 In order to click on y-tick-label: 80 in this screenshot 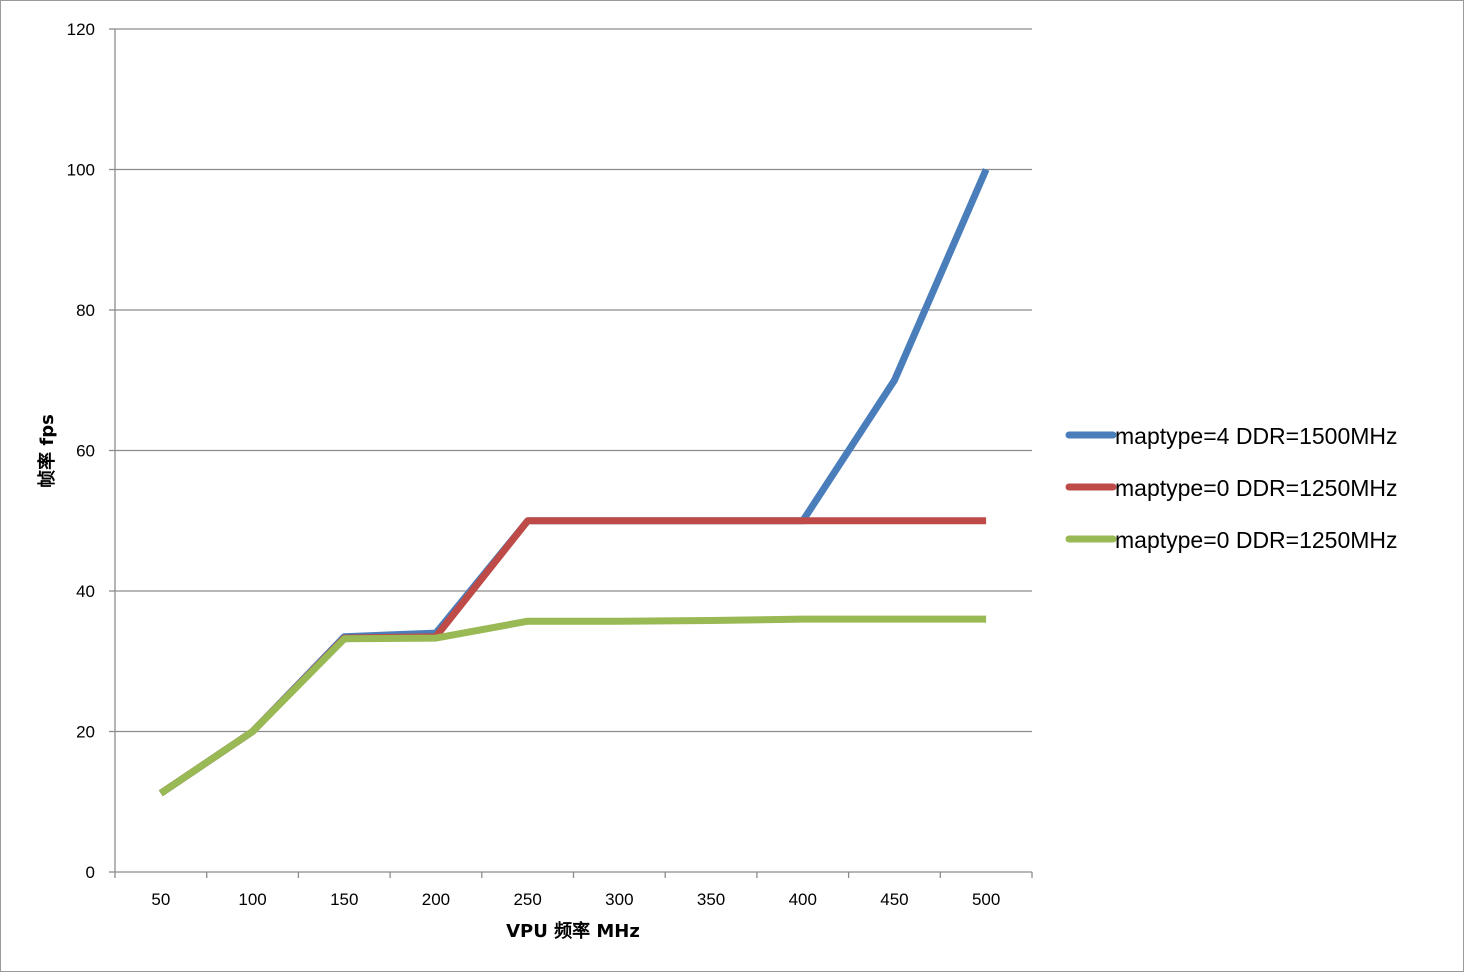, I will do `click(85, 310)`.